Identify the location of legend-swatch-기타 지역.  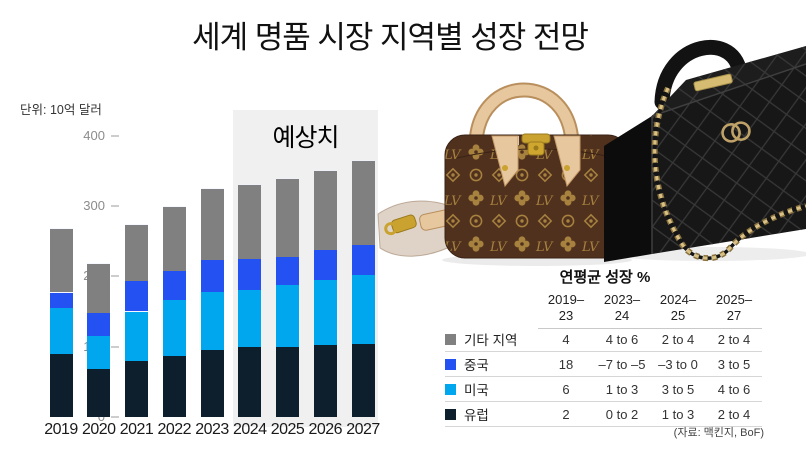
(450, 339).